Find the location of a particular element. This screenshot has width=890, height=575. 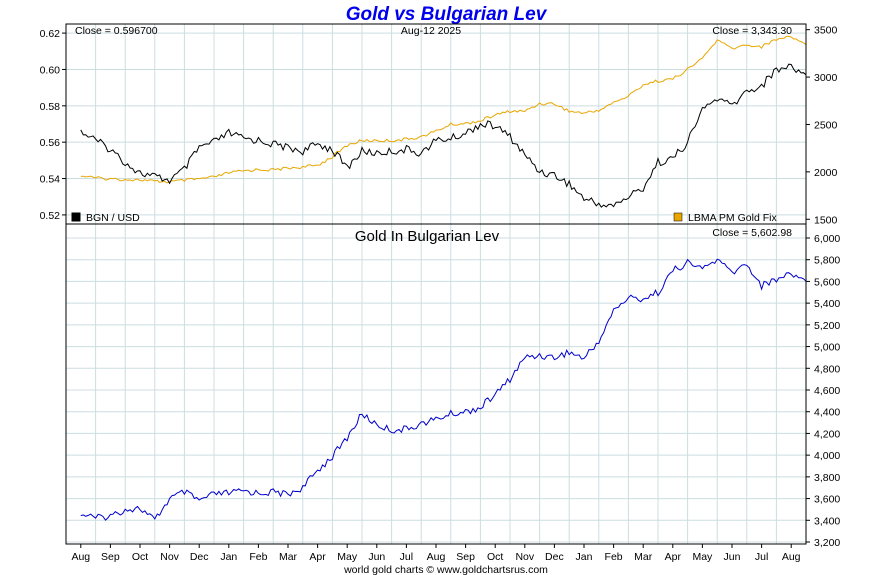

chart-title: Gold vs Bulgarian Lev is located at coordinates (447, 14).